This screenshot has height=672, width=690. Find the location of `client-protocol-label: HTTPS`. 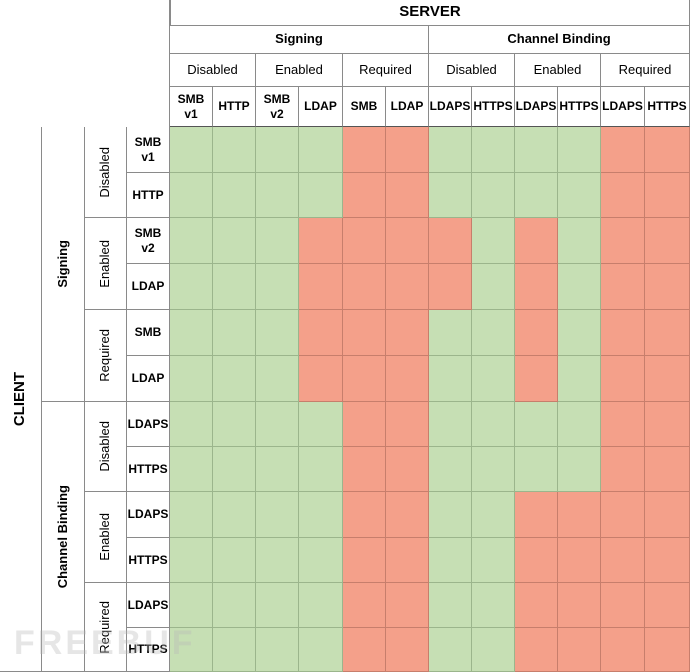

client-protocol-label: HTTPS is located at coordinates (148, 559).